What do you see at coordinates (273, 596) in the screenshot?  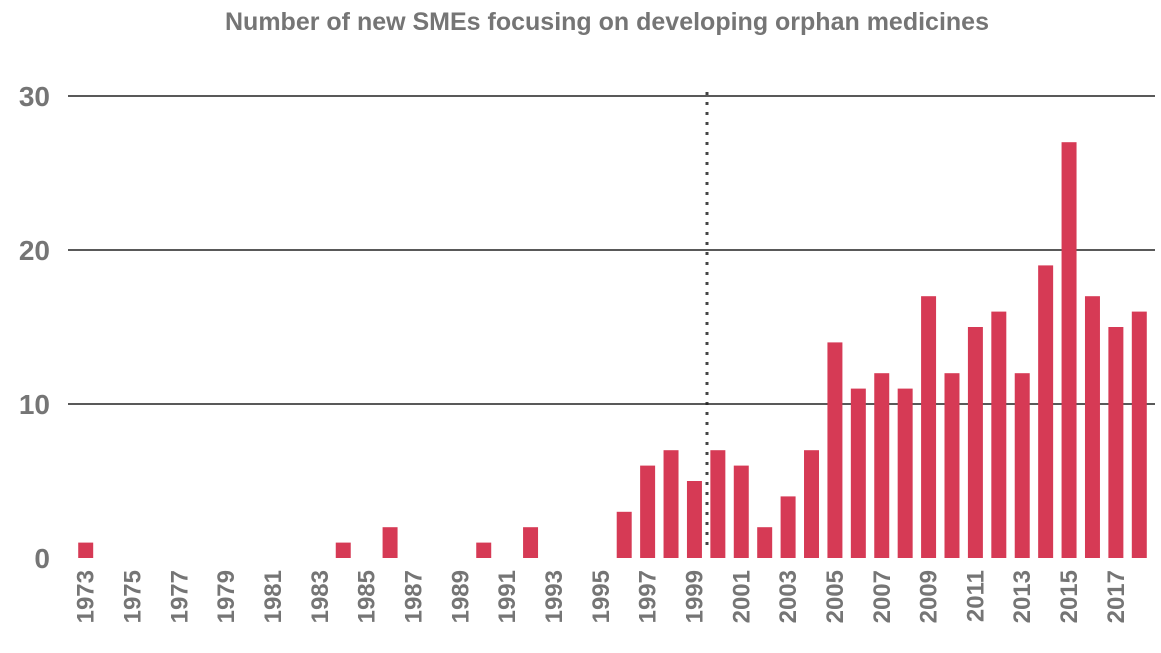 I see `x-tick-label: 1981` at bounding box center [273, 596].